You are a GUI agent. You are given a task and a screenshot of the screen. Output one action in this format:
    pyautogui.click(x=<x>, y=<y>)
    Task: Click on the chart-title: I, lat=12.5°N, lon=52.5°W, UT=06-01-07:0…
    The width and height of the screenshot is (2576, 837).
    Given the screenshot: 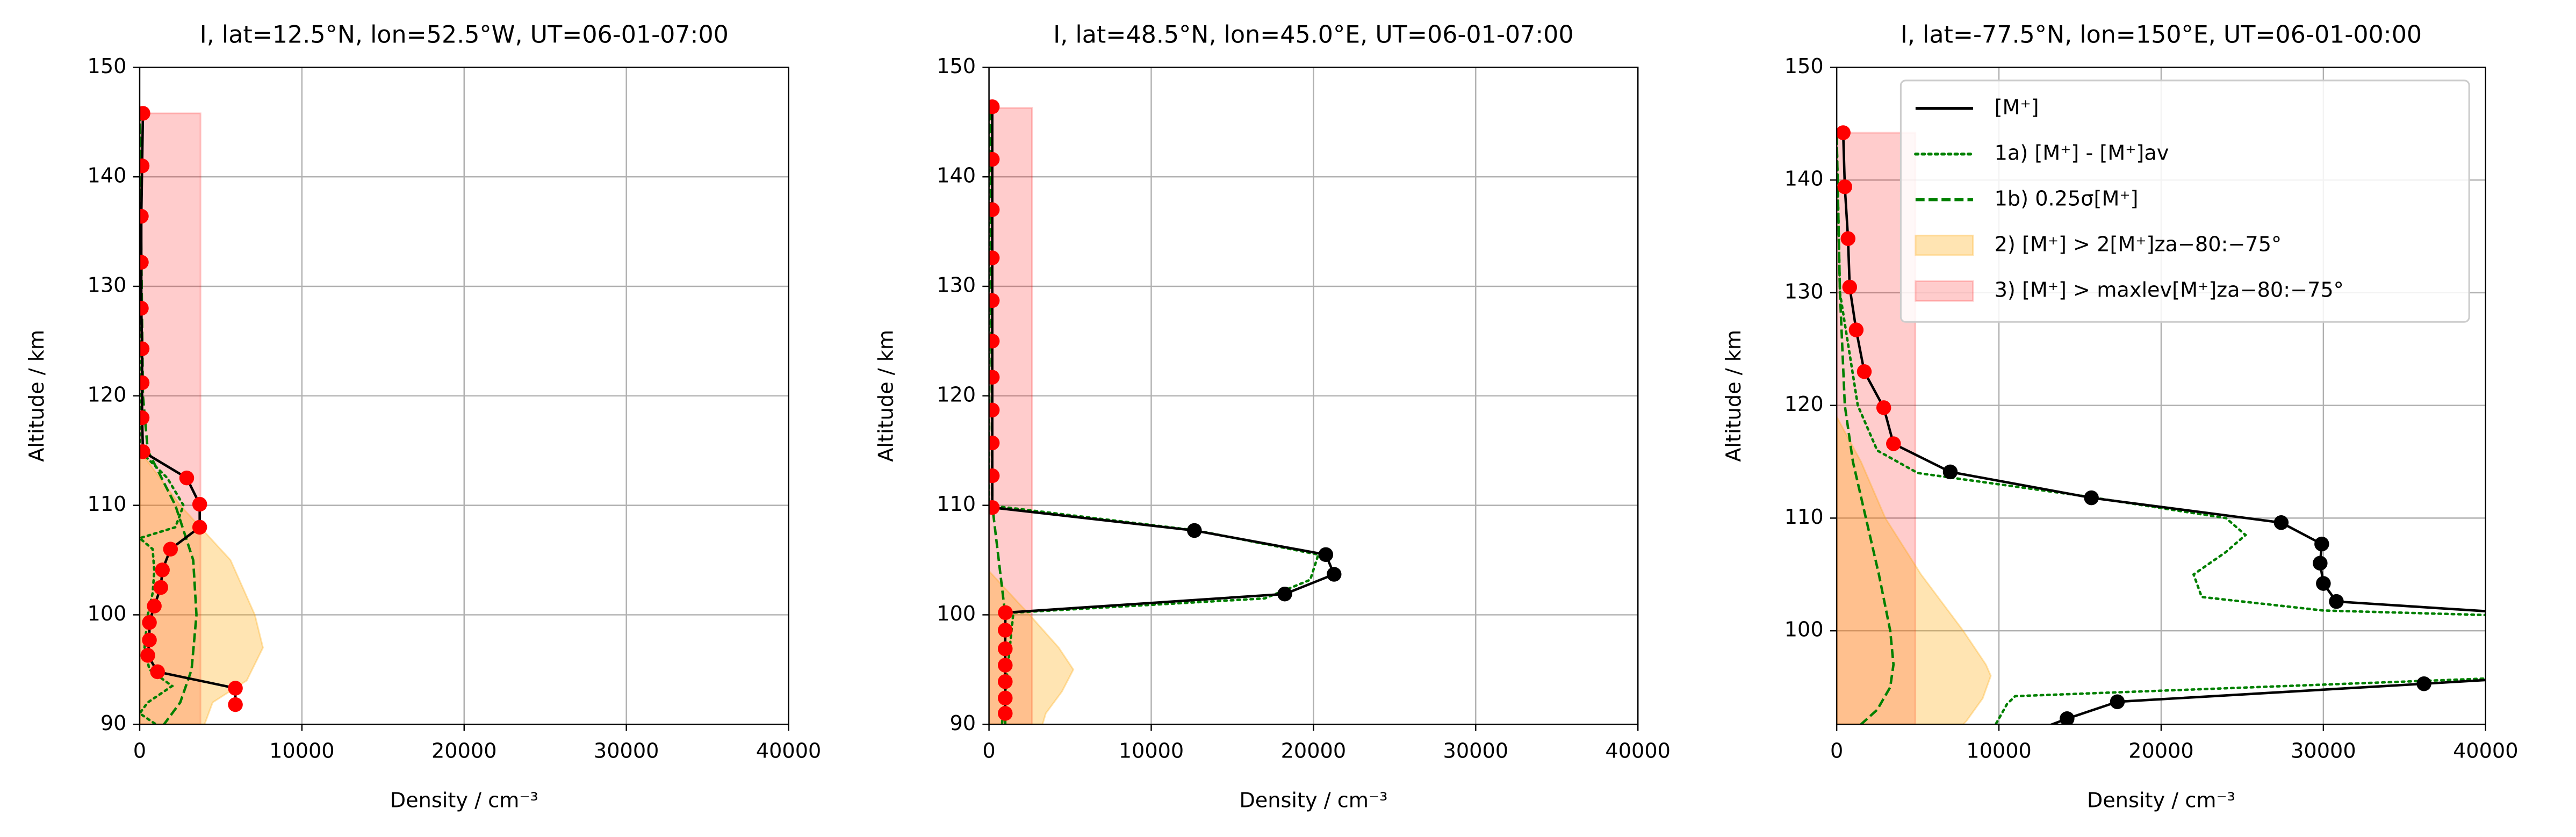 What is the action you would take?
    pyautogui.click(x=464, y=35)
    